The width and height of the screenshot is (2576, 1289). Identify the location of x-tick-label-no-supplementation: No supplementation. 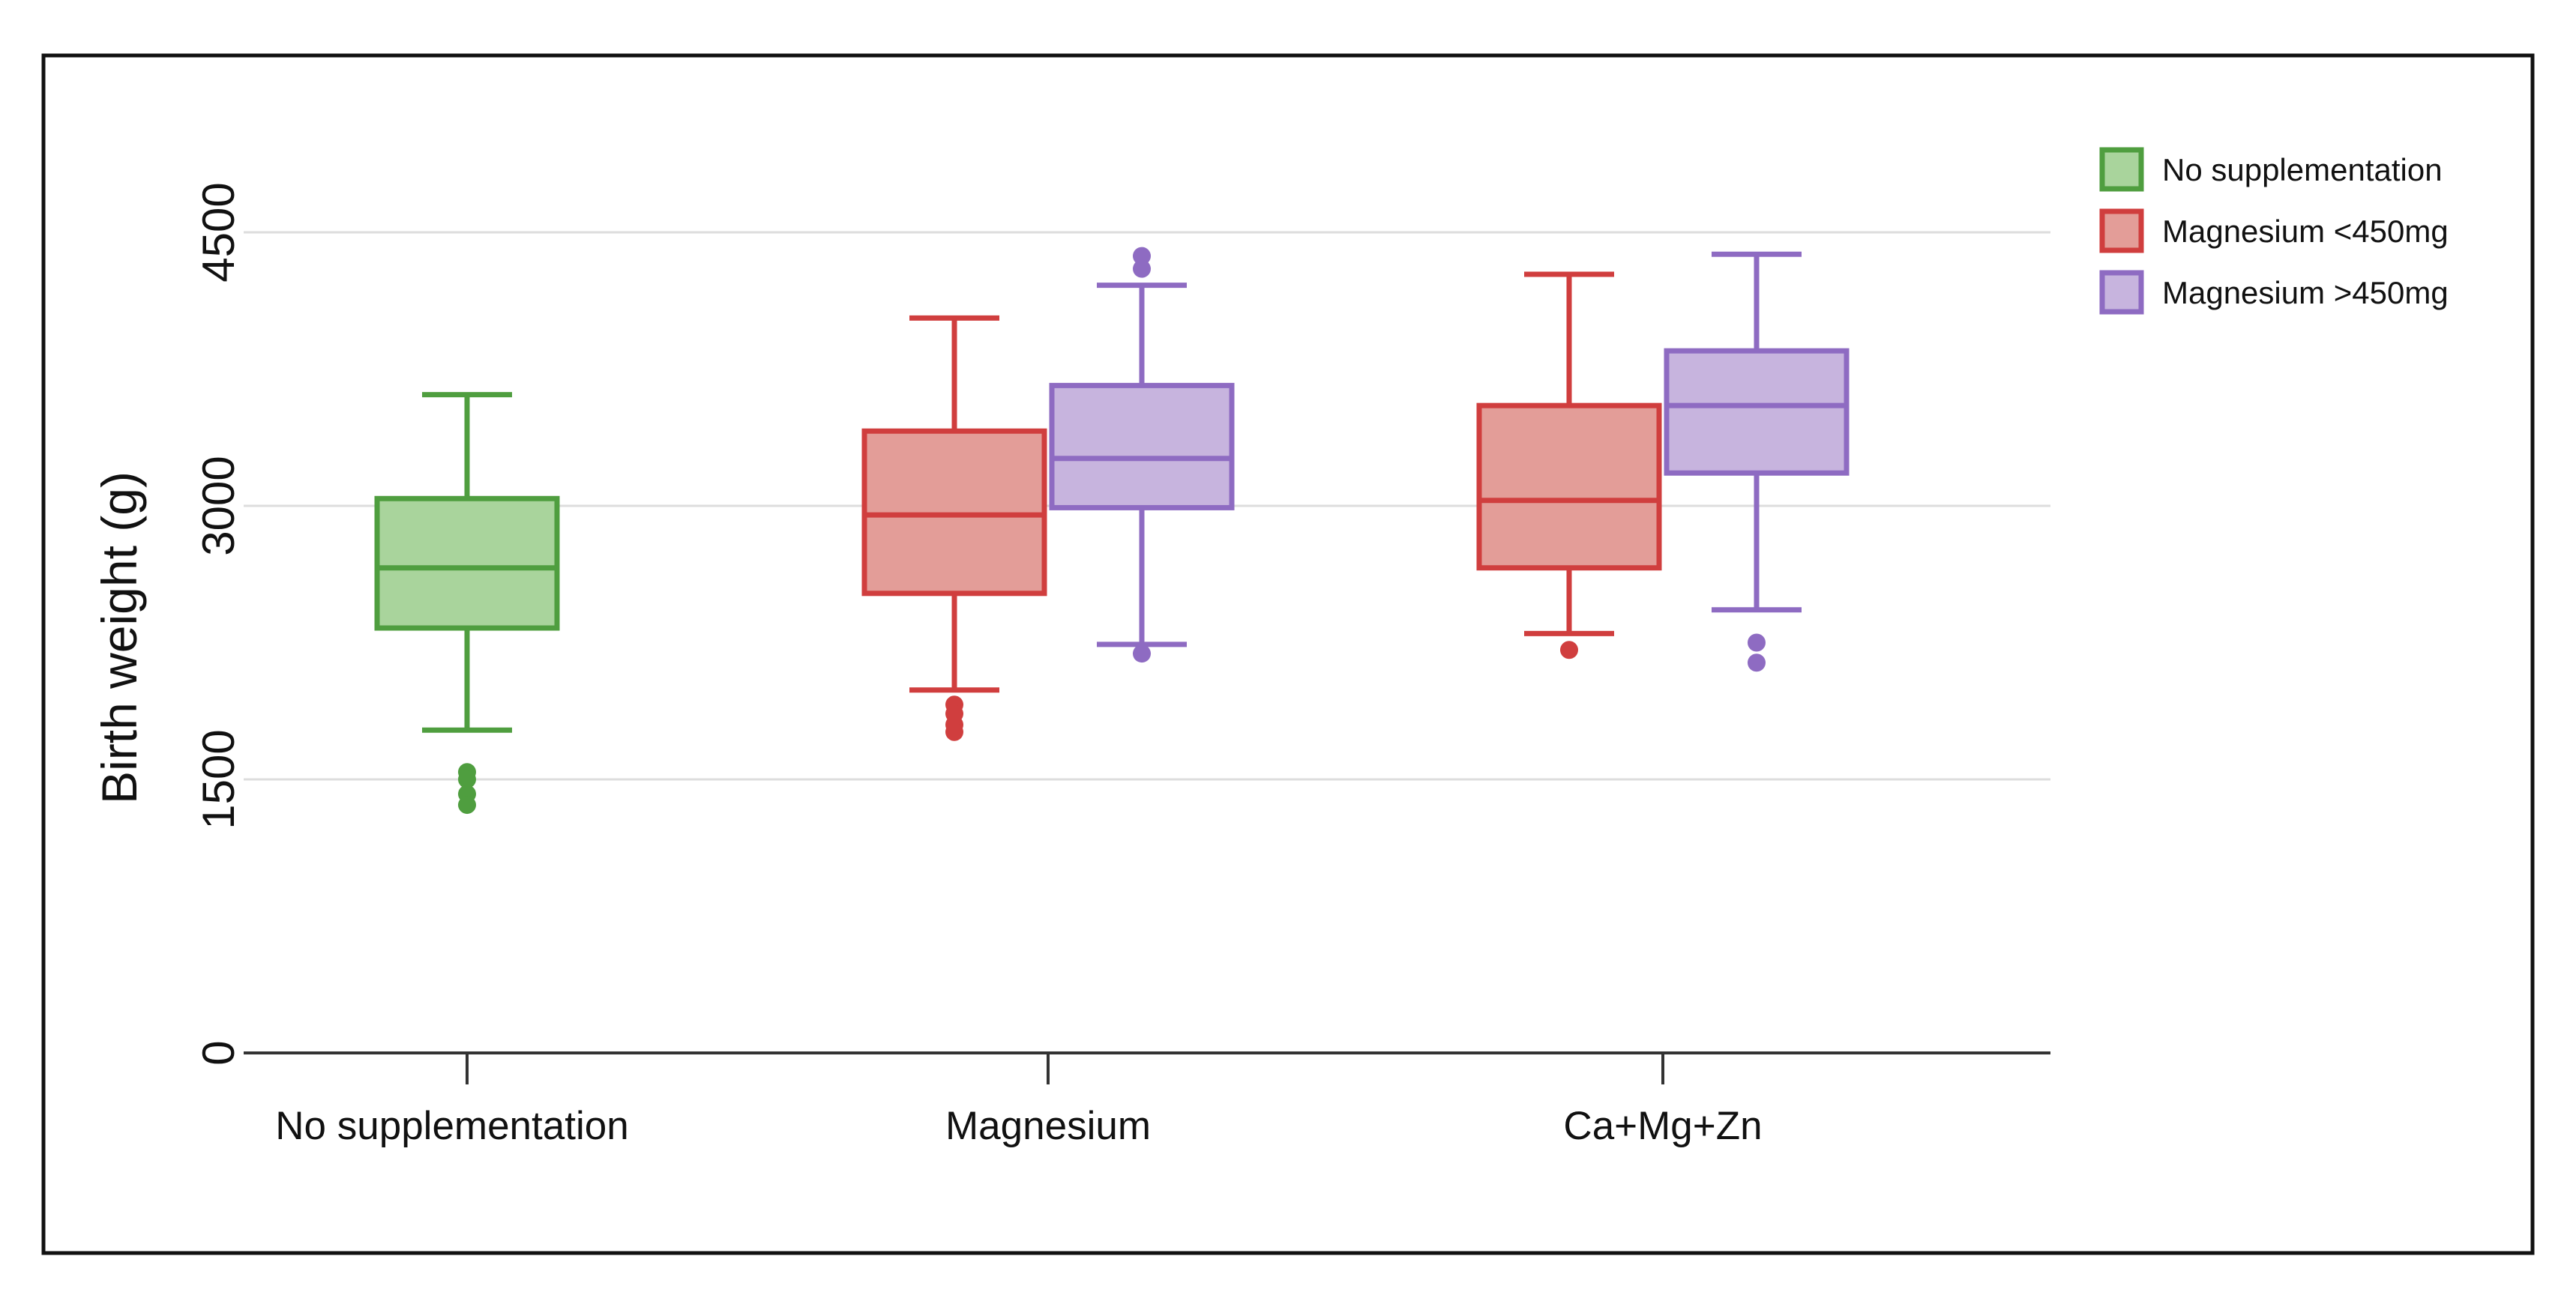
(451, 1126).